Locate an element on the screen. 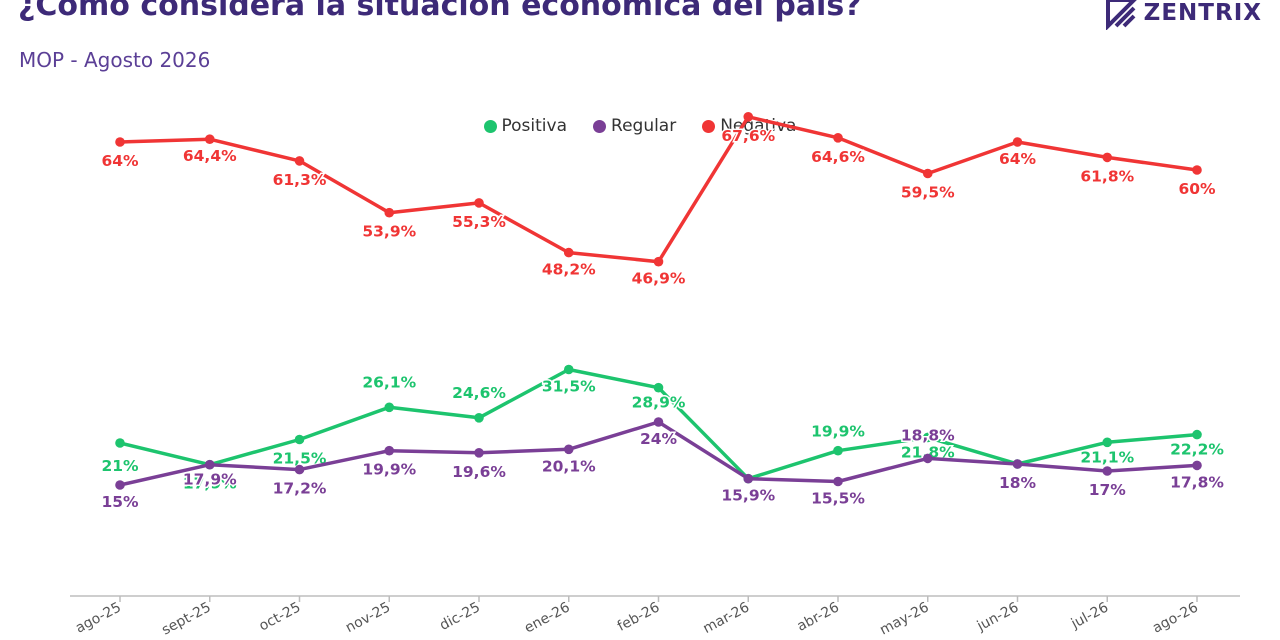  data-label: 15,5% is located at coordinates (838, 499).